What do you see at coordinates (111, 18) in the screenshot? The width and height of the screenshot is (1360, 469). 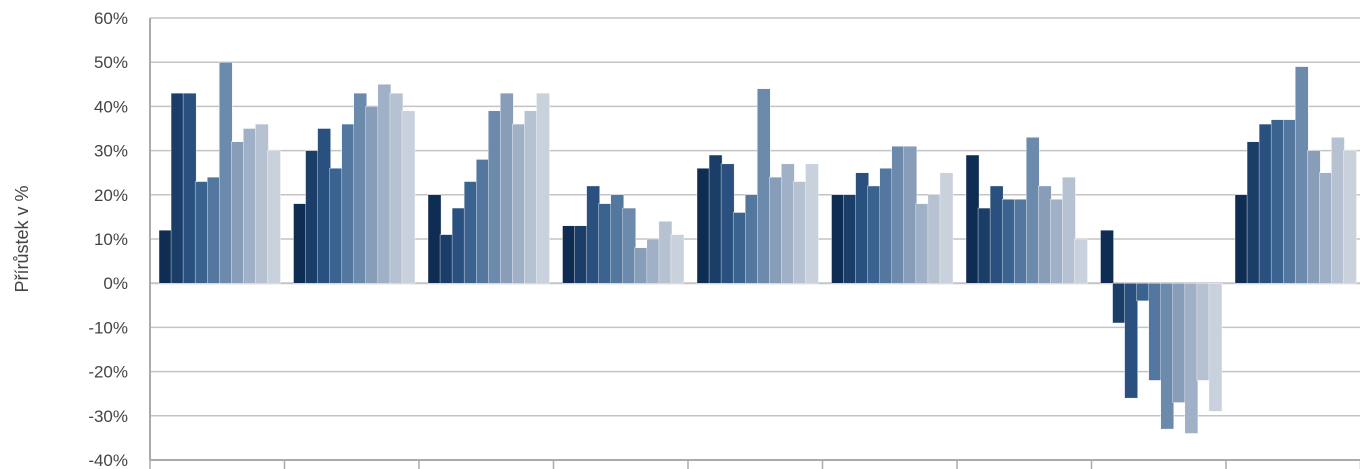 I see `y-tick-label: 60%` at bounding box center [111, 18].